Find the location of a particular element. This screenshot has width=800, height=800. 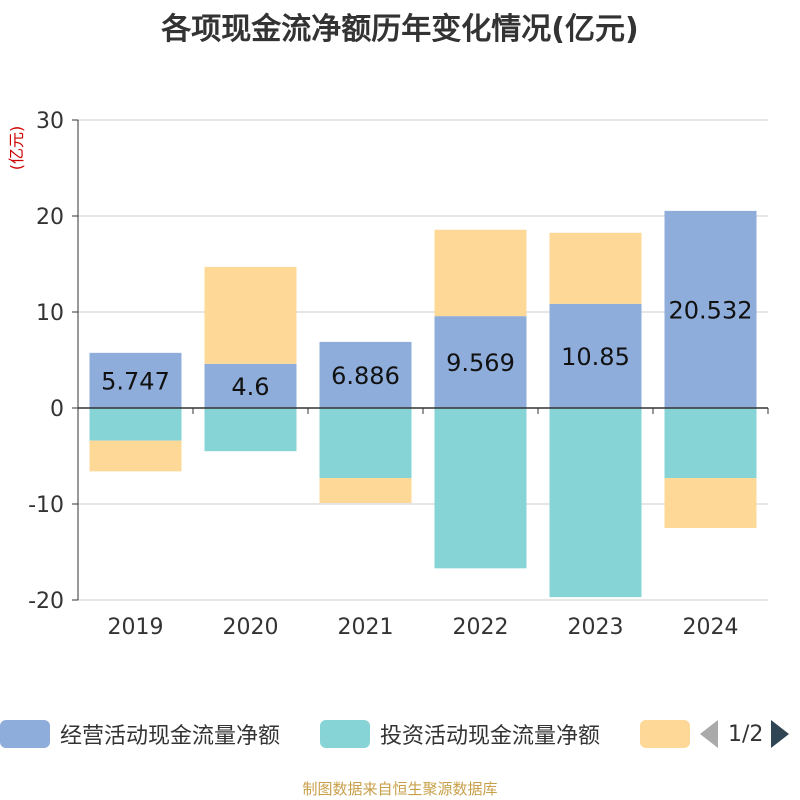

data-label-2023: 10.85 is located at coordinates (595, 357).